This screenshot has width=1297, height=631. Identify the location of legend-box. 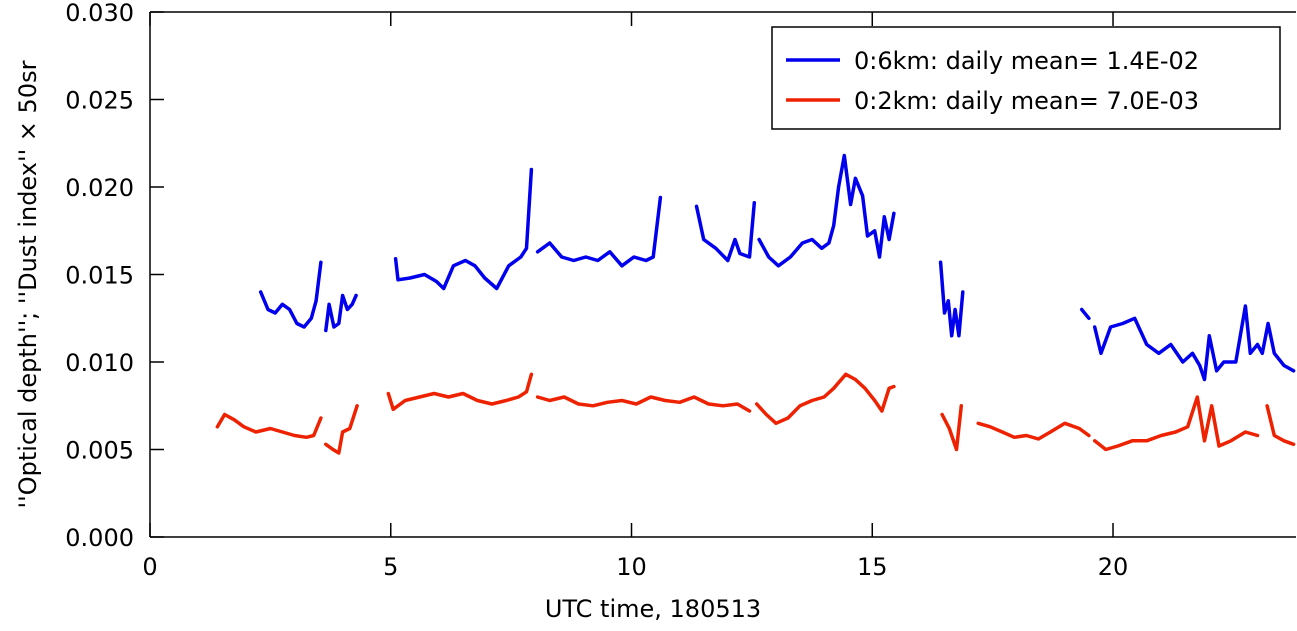
(1026, 78).